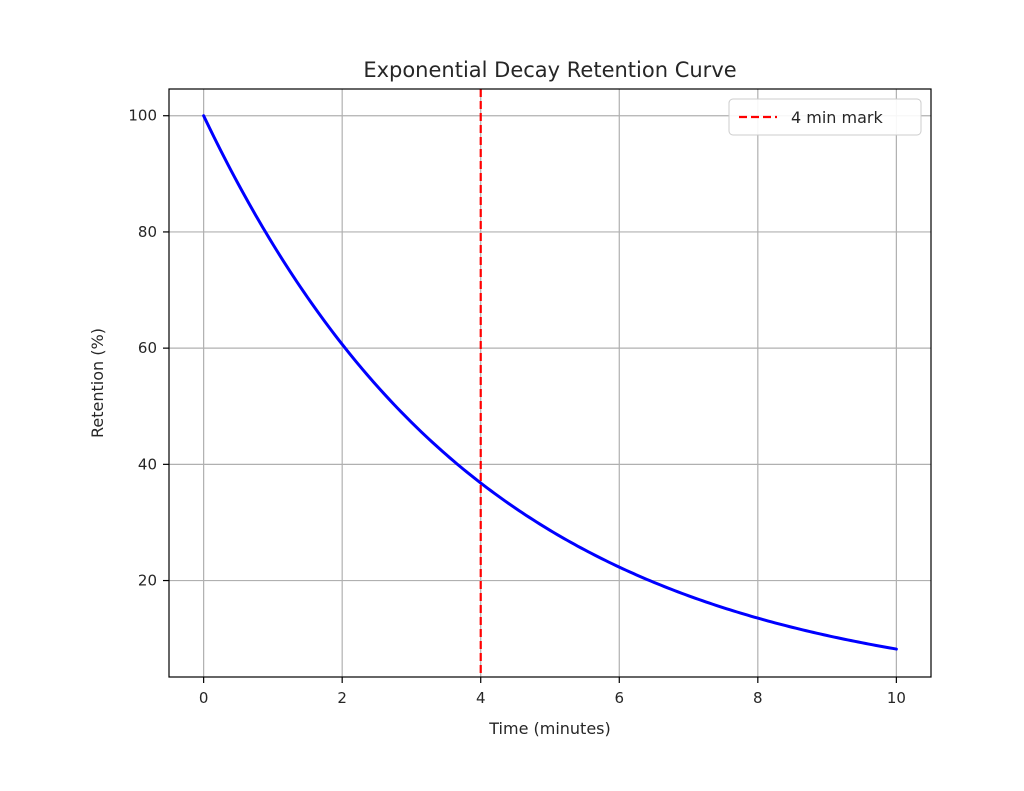 The width and height of the screenshot is (1024, 791). I want to click on x-axis-label: Time (minutes), so click(549, 728).